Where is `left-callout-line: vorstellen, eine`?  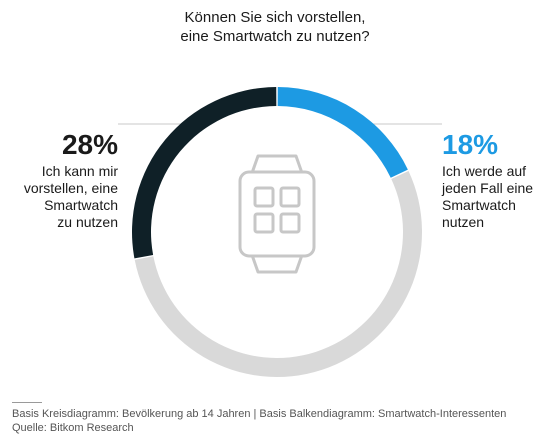
left-callout-line: vorstellen, eine is located at coordinates (70, 188).